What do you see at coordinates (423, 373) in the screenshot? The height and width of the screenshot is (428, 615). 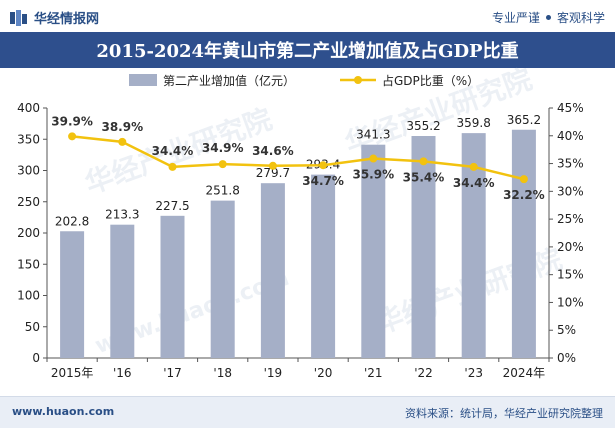 I see `x-tick-label: '22` at bounding box center [423, 373].